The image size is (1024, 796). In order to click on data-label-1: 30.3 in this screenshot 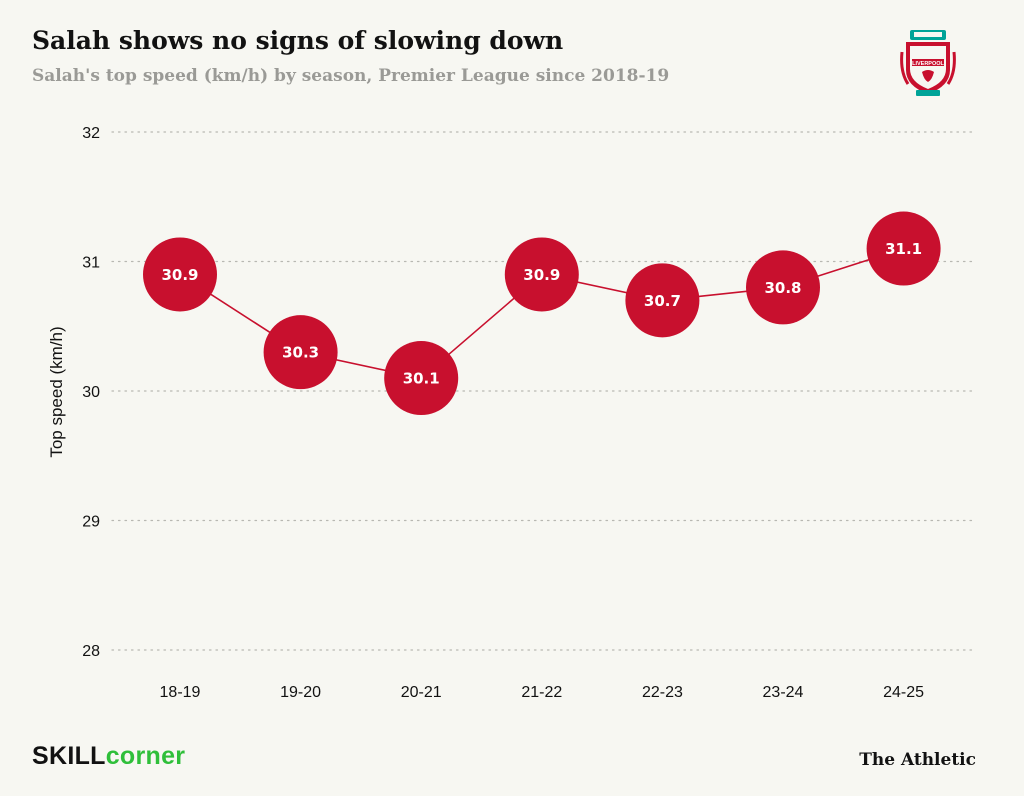, I will do `click(300, 353)`.